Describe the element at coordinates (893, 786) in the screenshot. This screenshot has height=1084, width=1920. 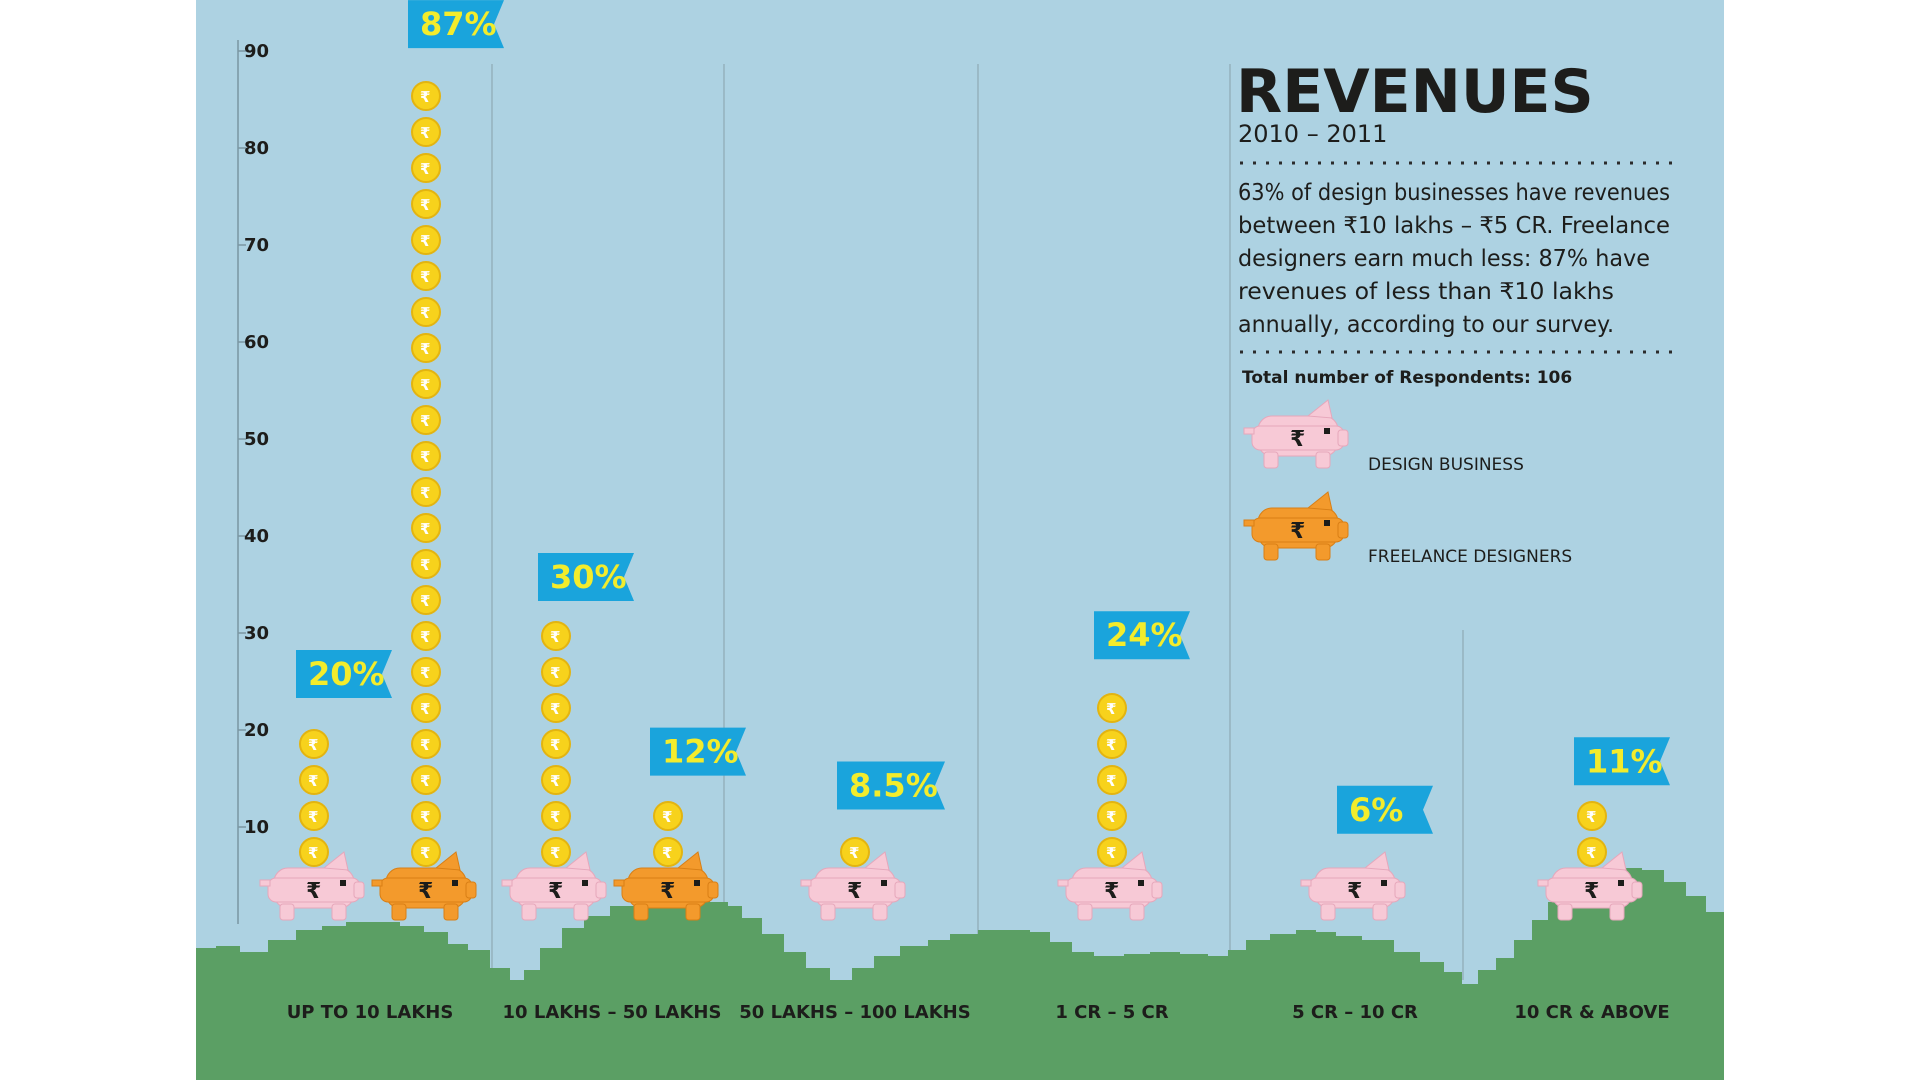
I see `svg-text: 8.5%` at that location.